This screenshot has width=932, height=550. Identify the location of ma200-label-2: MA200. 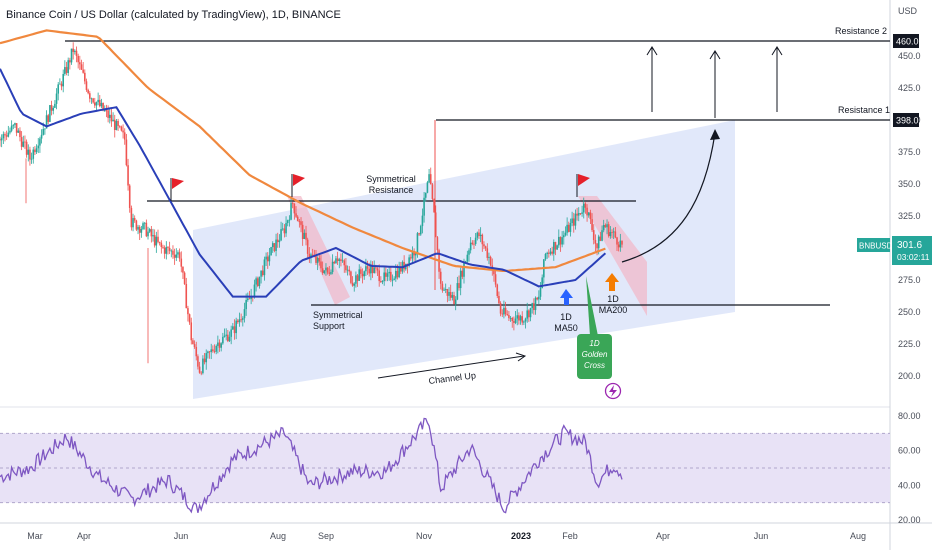
(613, 310).